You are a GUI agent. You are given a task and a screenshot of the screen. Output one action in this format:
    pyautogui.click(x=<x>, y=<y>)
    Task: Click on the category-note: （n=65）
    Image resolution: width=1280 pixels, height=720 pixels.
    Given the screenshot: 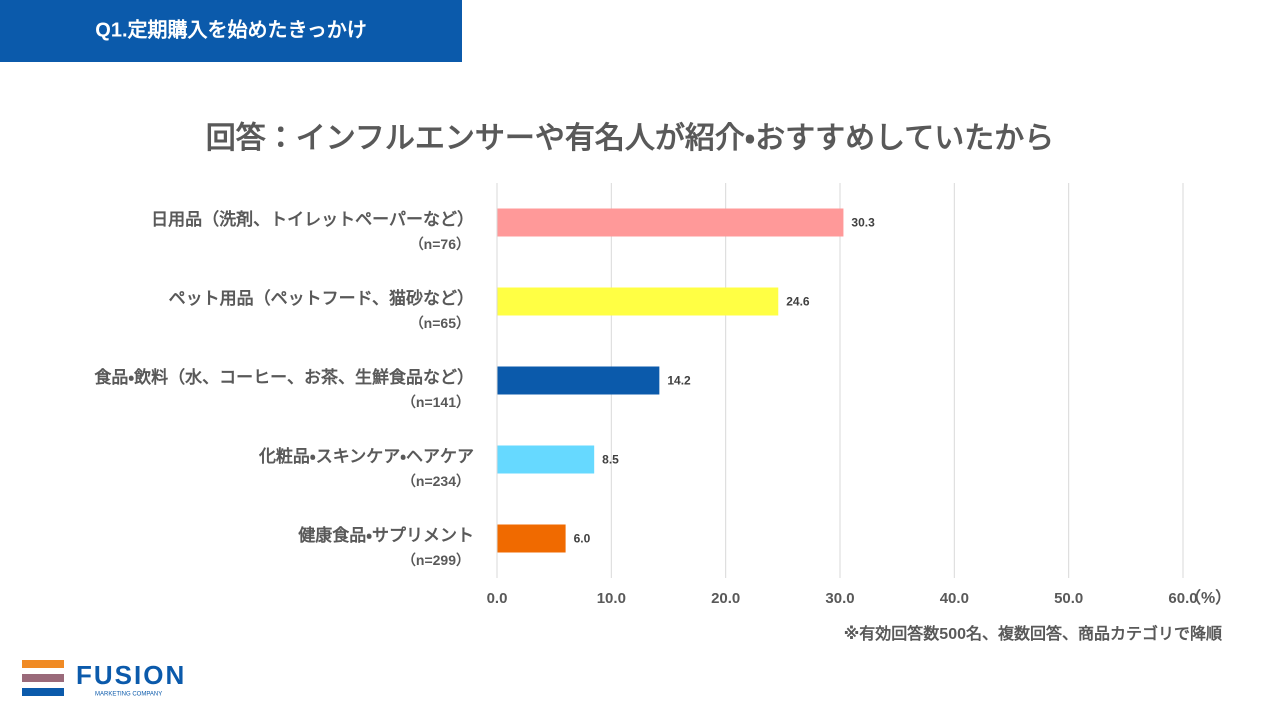 What is the action you would take?
    pyautogui.click(x=440, y=323)
    